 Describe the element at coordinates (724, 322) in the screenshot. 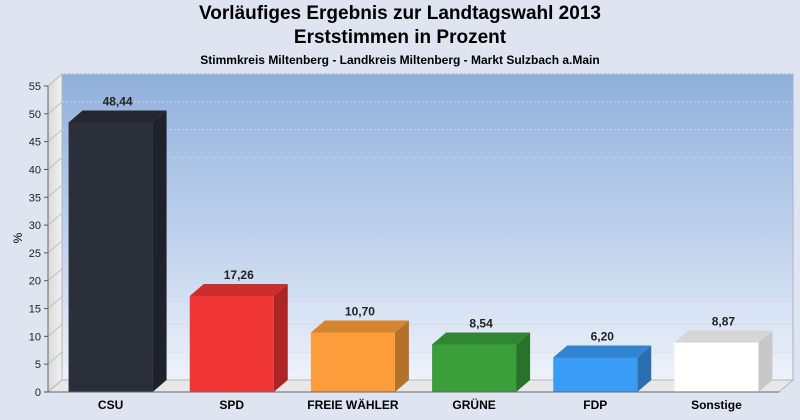

I see `bar-value-label: 8,87` at that location.